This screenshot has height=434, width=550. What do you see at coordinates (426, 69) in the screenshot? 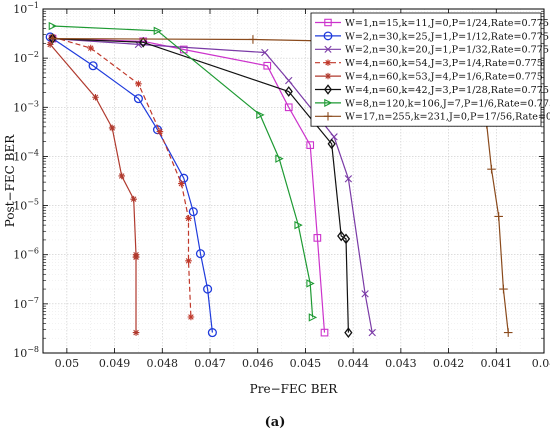
I see `legend-box` at bounding box center [426, 69].